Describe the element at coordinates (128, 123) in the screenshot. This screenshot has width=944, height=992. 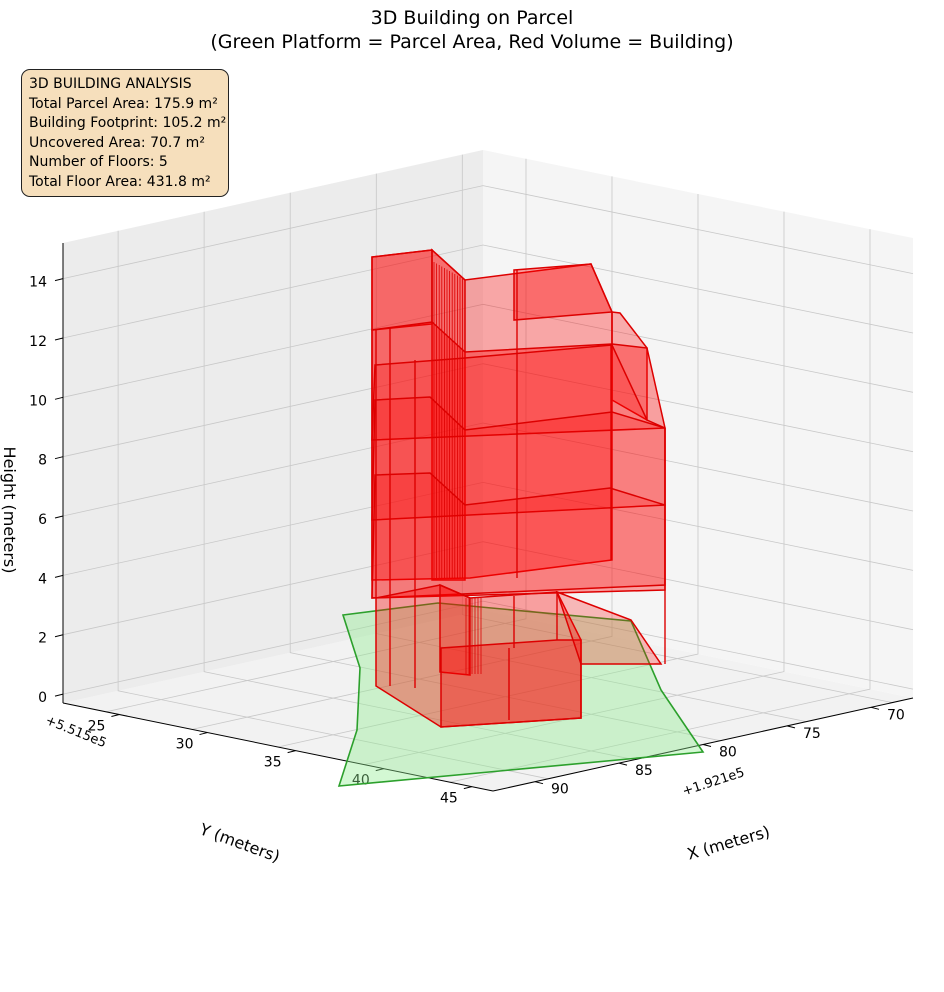
I see `info-footprint: Building Footprint: 105.2 m²` at that location.